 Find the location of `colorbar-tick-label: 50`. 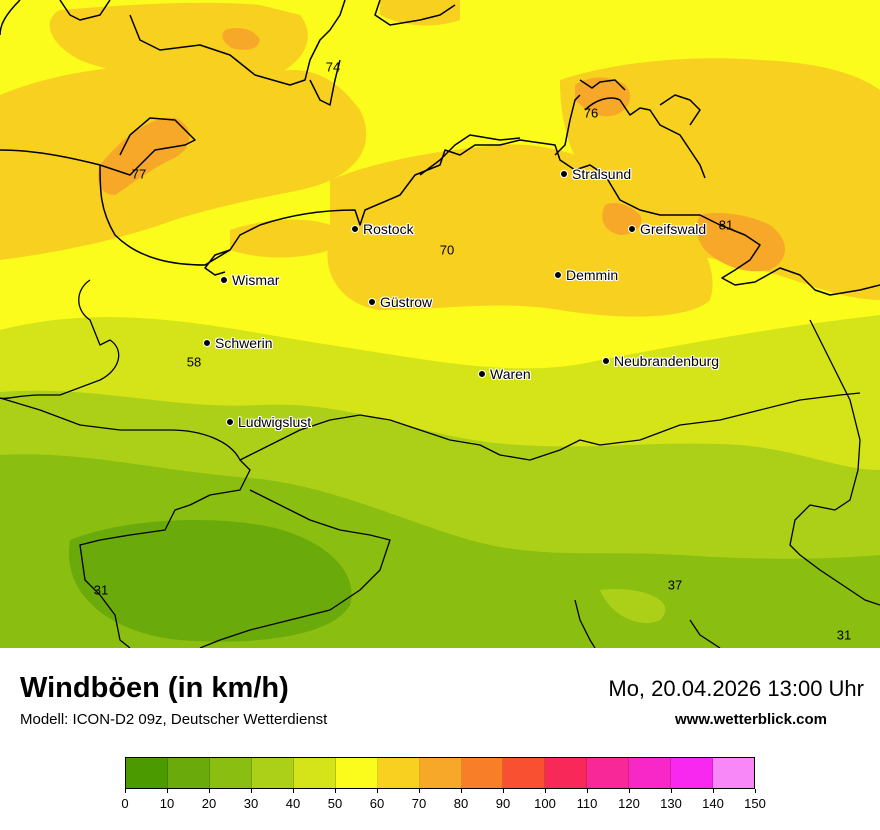

colorbar-tick-label: 50 is located at coordinates (335, 803).